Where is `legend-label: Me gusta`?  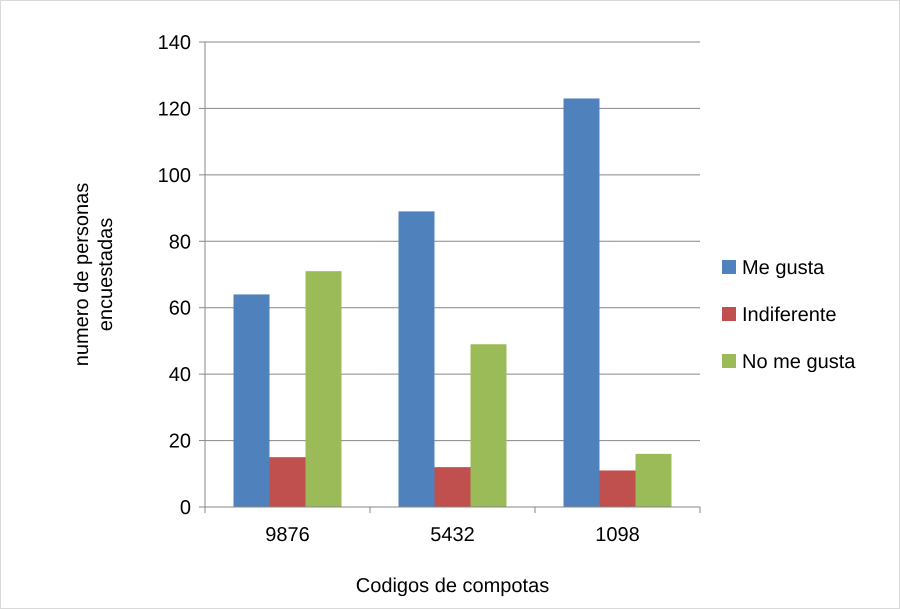
legend-label: Me gusta is located at coordinates (784, 268).